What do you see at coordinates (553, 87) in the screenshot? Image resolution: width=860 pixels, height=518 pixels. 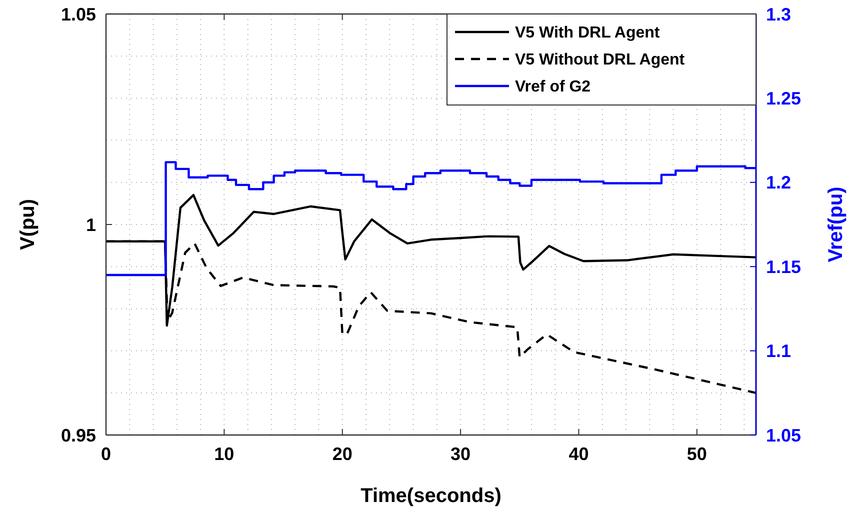 I see `legend-label: Vref of G2` at bounding box center [553, 87].